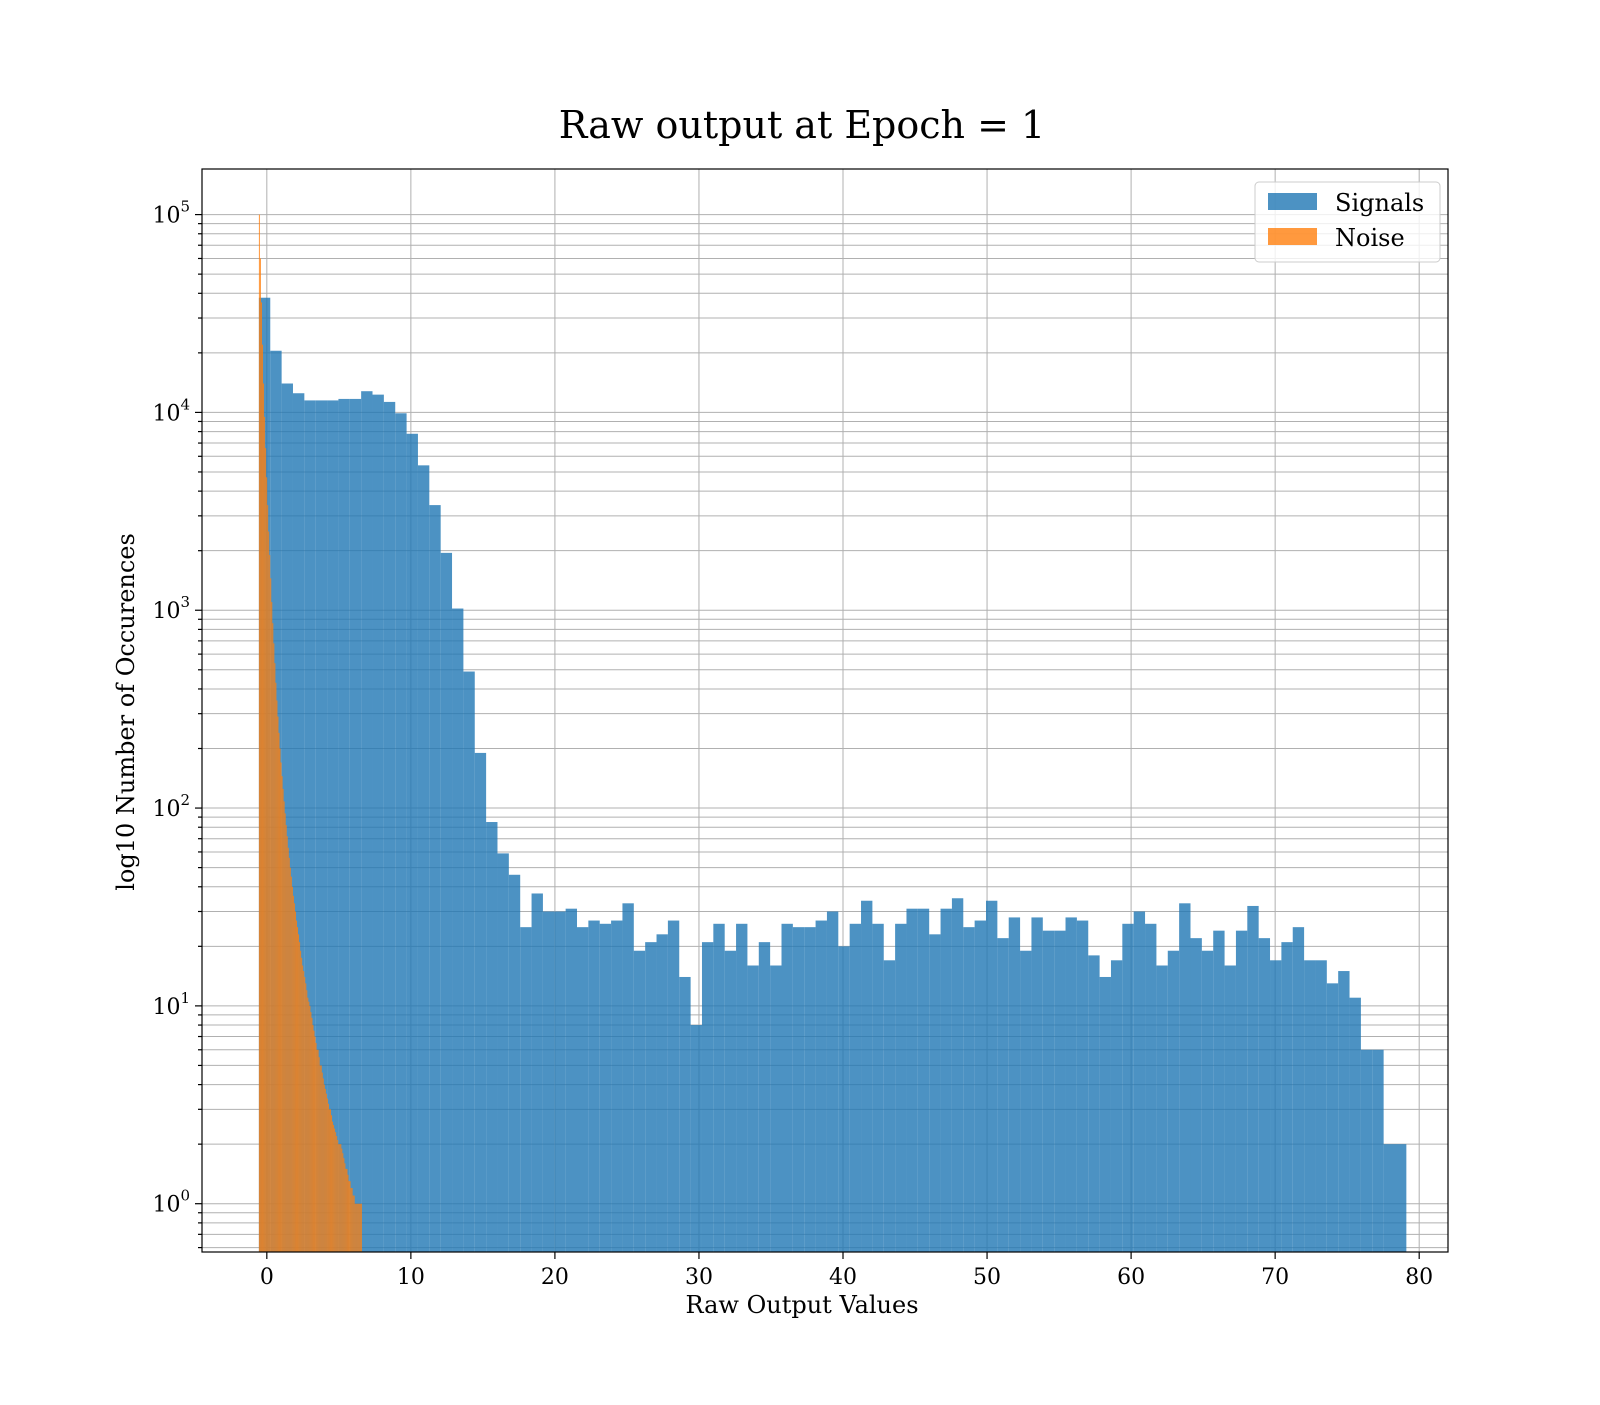 This screenshot has height=1405, width=1600. Describe the element at coordinates (185, 404) in the screenshot. I see `y-tick-exponent: 4` at that location.